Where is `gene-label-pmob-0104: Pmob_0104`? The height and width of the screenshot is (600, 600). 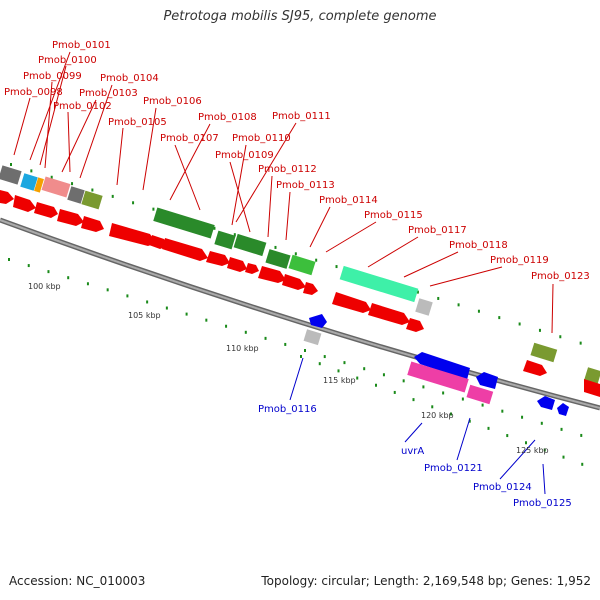 gene-label-pmob-0104: Pmob_0104 is located at coordinates (129, 78).